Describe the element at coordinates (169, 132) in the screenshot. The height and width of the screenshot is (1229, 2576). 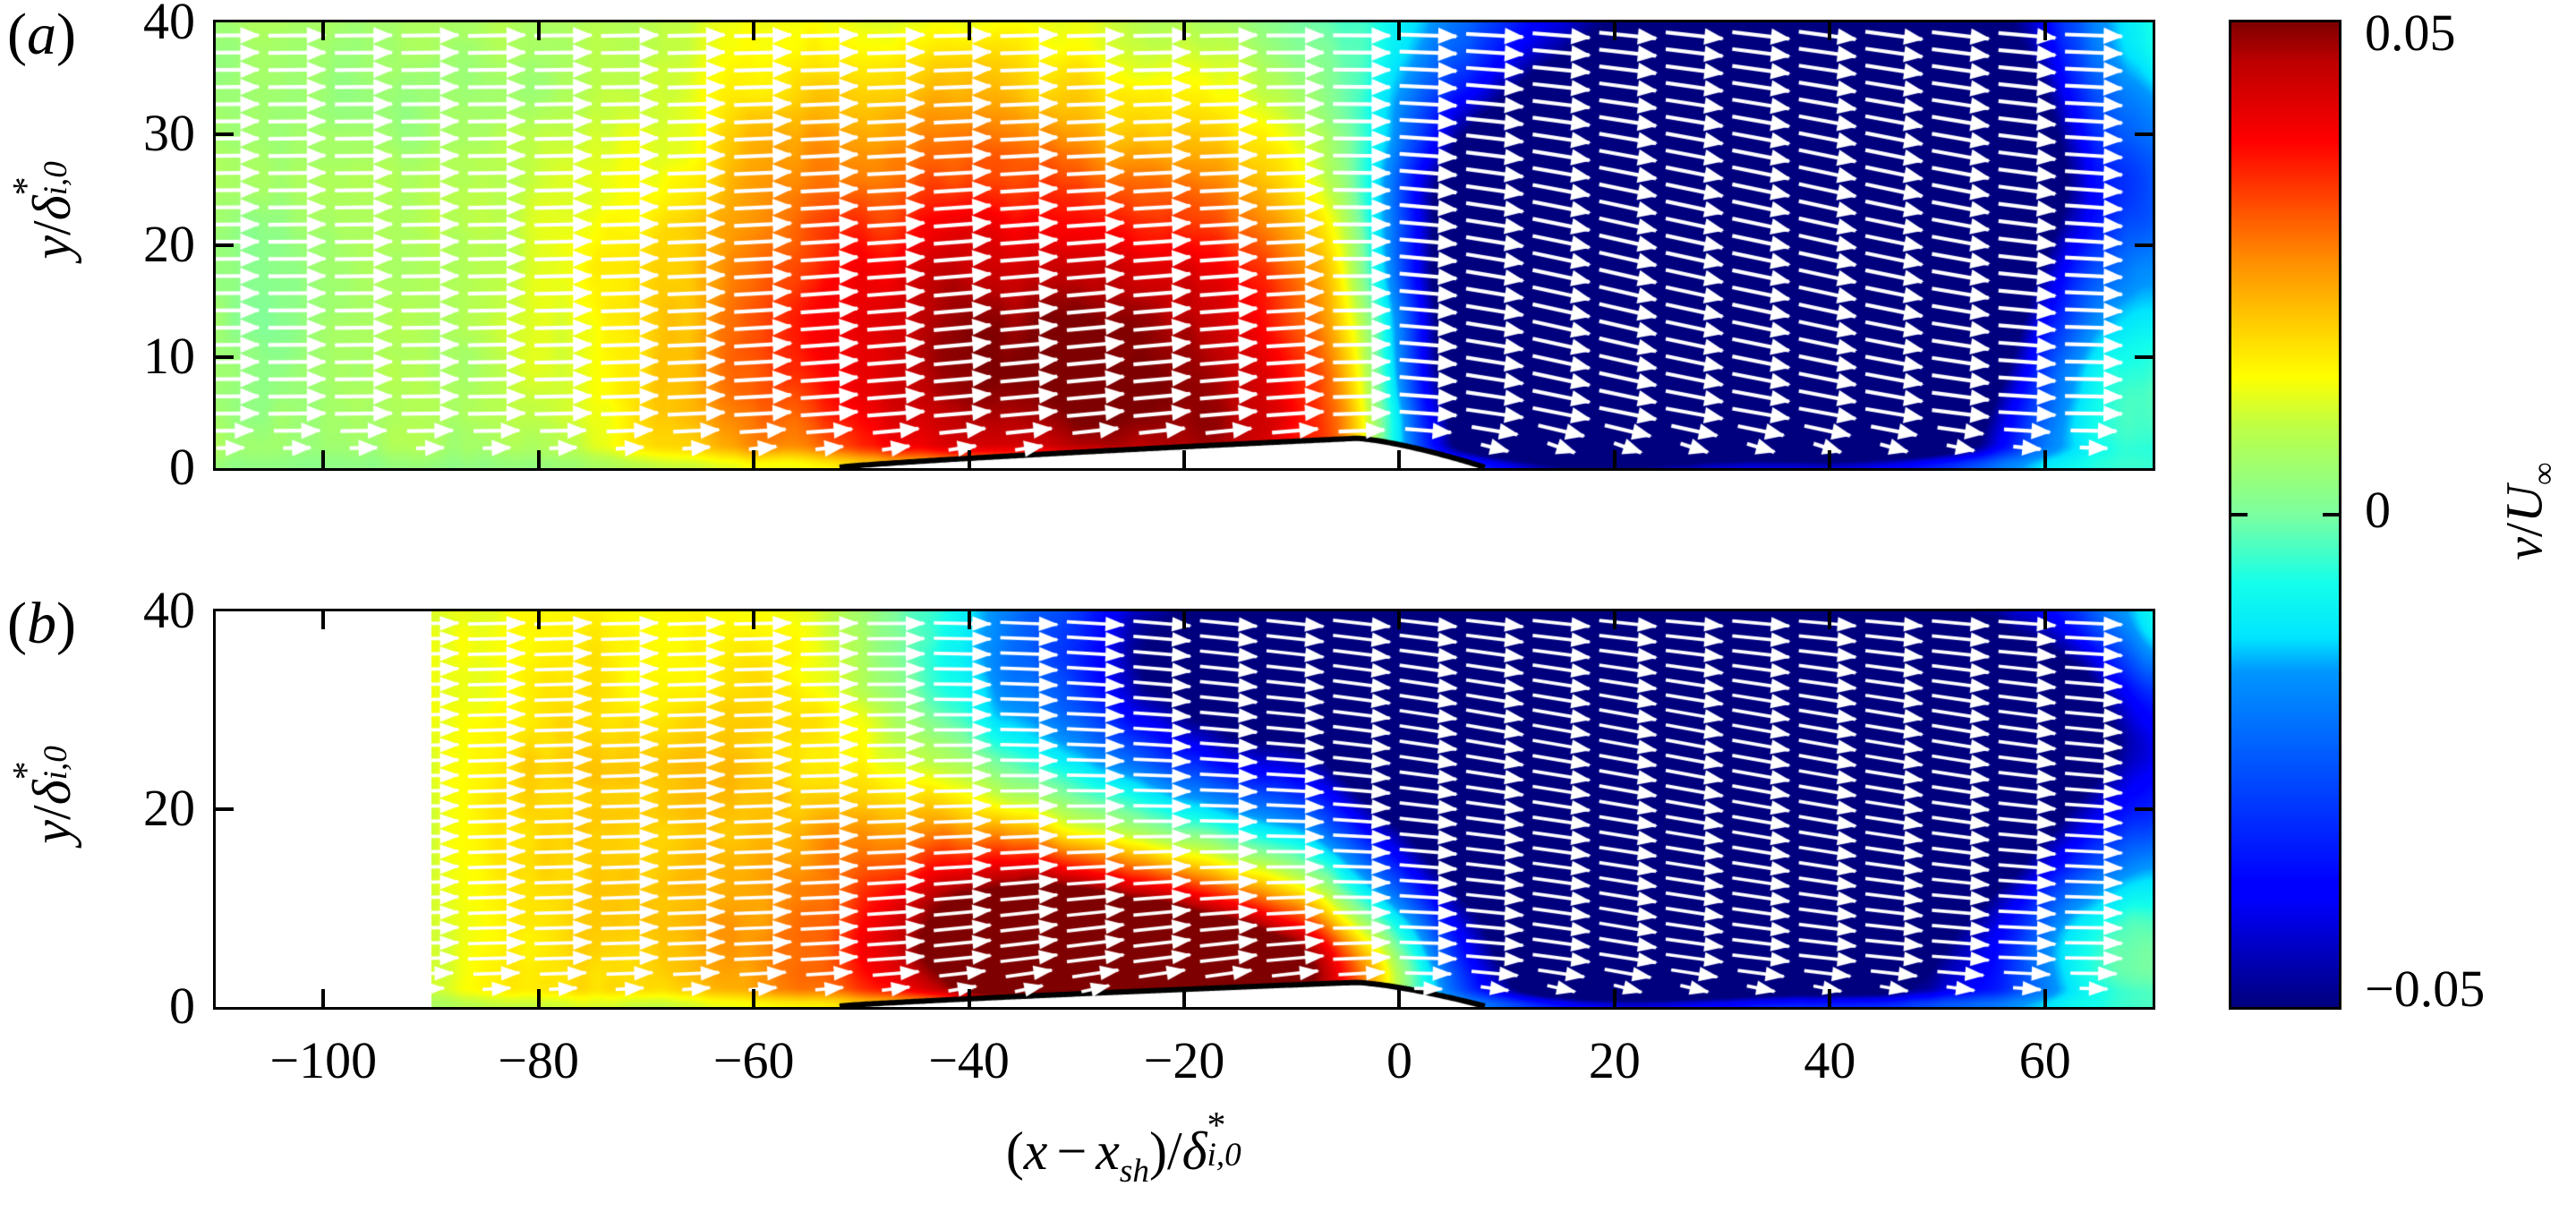
I see `y-tick-label: 30` at that location.